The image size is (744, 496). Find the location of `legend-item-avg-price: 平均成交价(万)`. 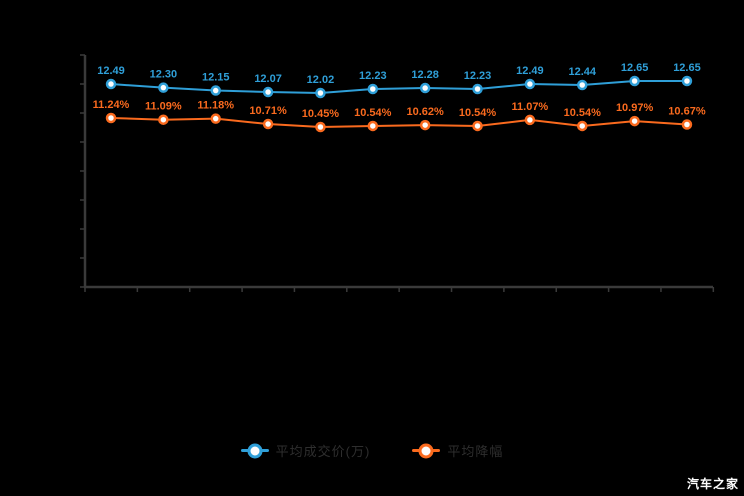

legend-item-avg-price: 平均成交价(万) is located at coordinates (305, 450).